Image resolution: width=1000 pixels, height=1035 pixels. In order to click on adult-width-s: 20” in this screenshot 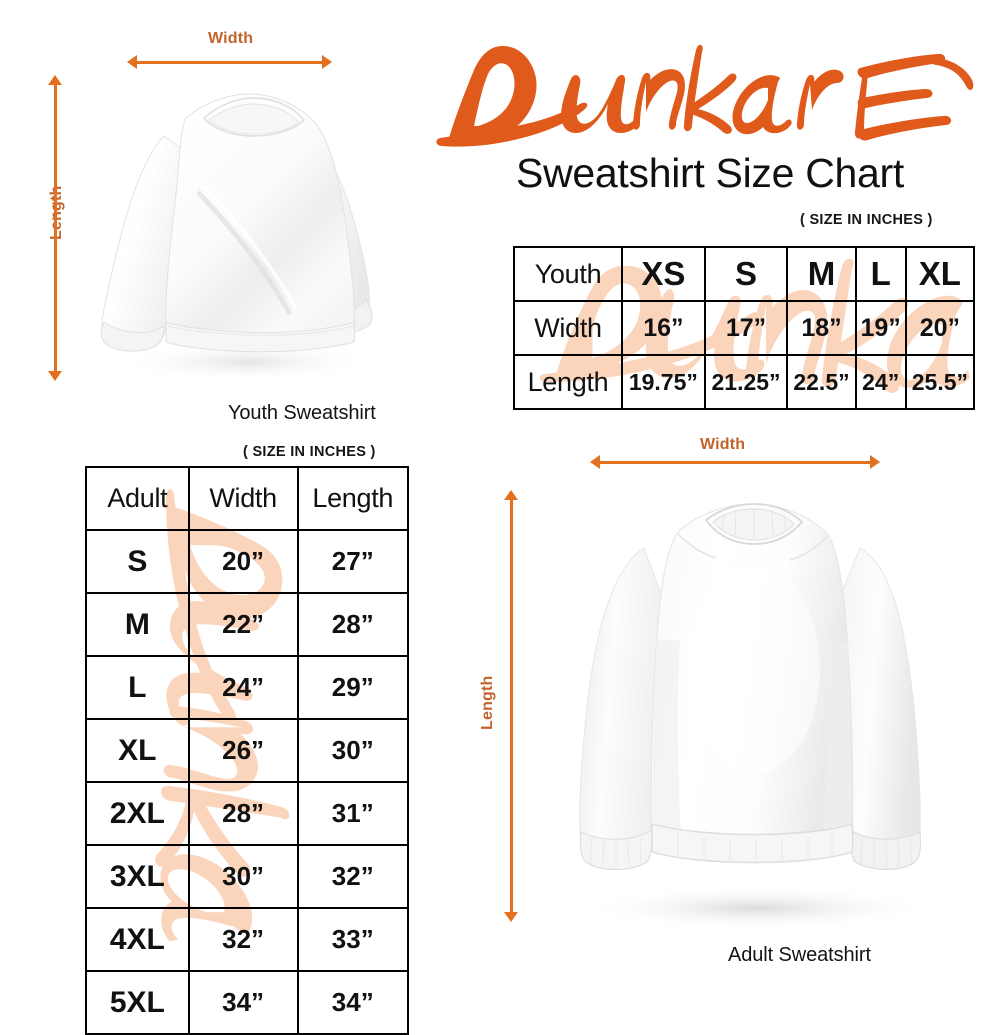, I will do `click(243, 561)`.